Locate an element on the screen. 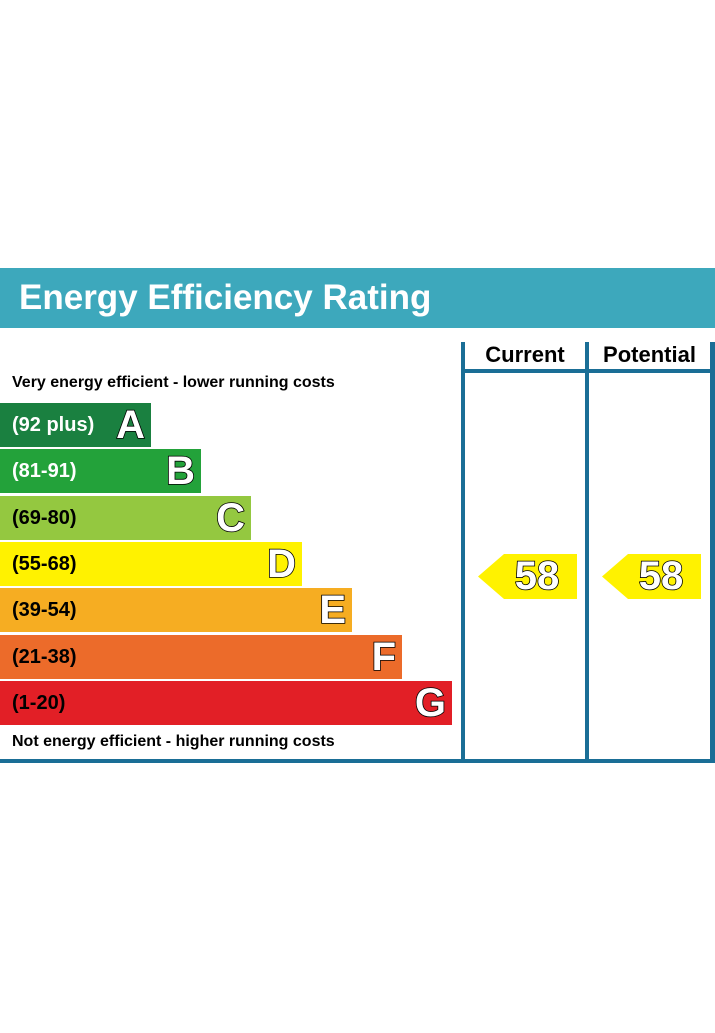  current-arrow-shape is located at coordinates (527, 576).